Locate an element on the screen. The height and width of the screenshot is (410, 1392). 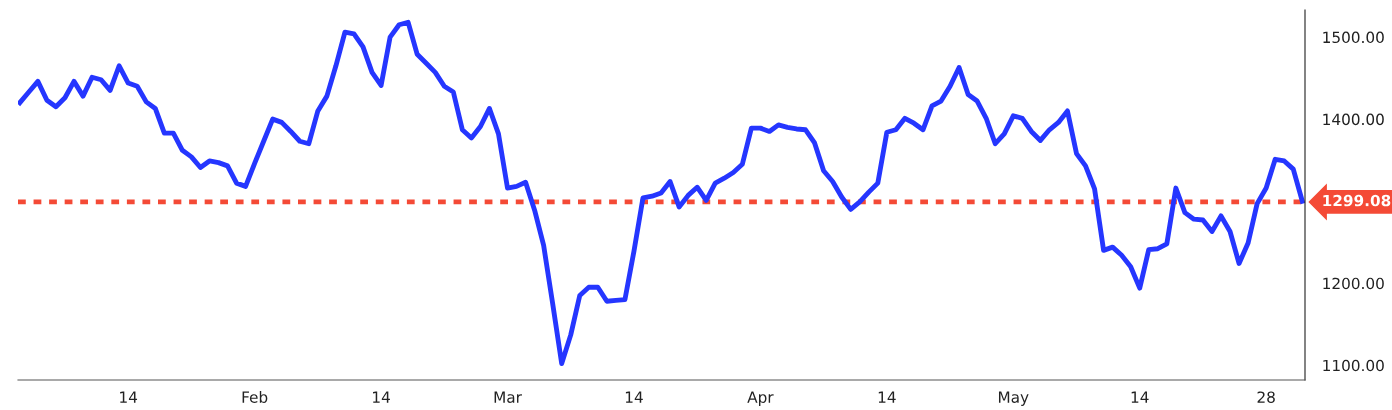
y-tick-label: 1100.00 is located at coordinates (1353, 365).